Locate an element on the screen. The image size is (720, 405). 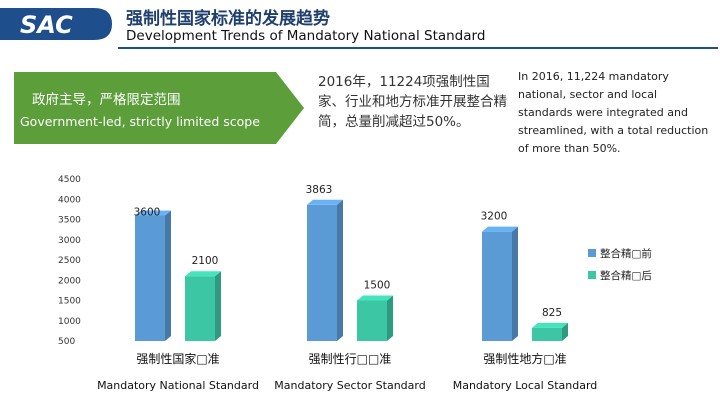
header-divider is located at coordinates (418, 48).